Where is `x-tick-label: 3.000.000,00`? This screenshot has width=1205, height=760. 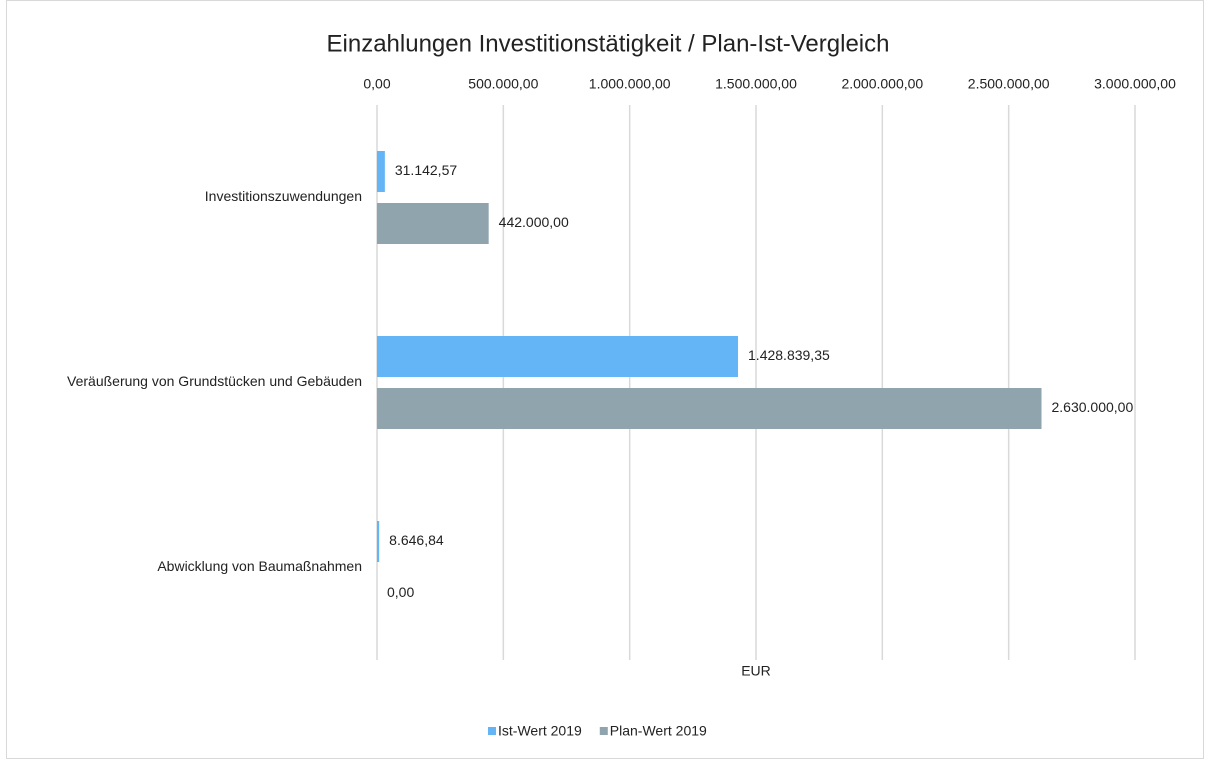 x-tick-label: 3.000.000,00 is located at coordinates (1135, 84).